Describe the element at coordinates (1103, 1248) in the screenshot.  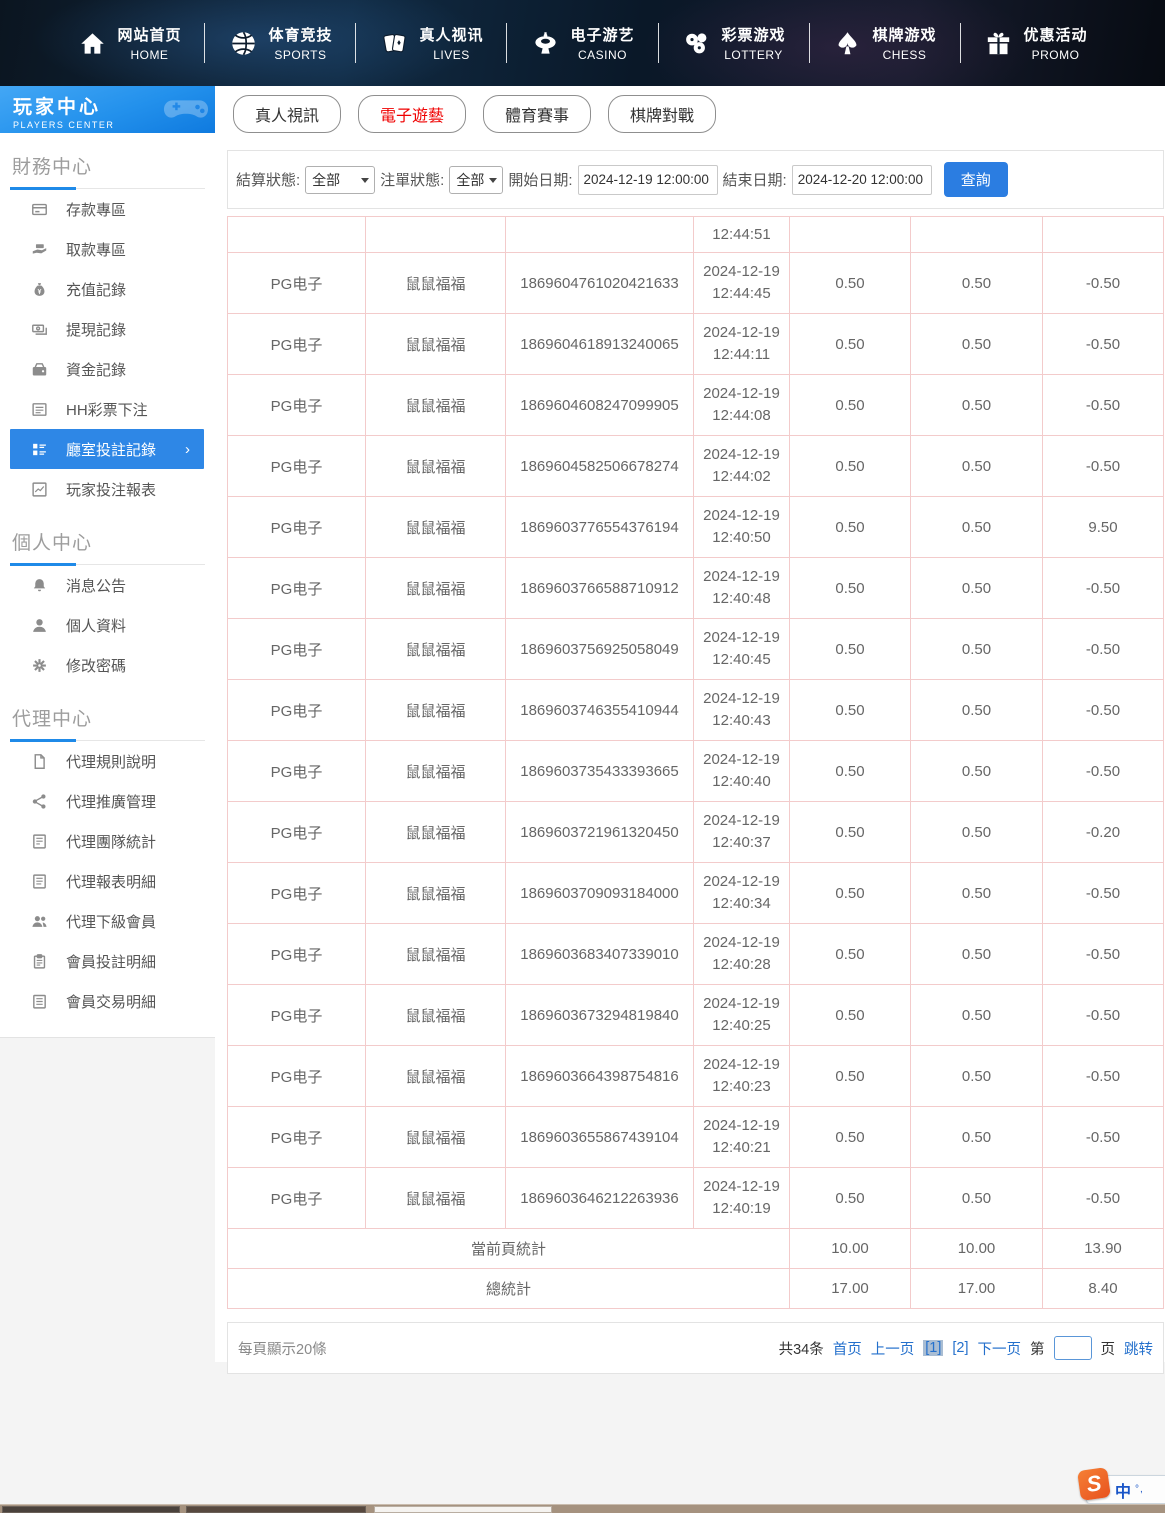
I see `summary-winloss-cell: 13.90` at that location.